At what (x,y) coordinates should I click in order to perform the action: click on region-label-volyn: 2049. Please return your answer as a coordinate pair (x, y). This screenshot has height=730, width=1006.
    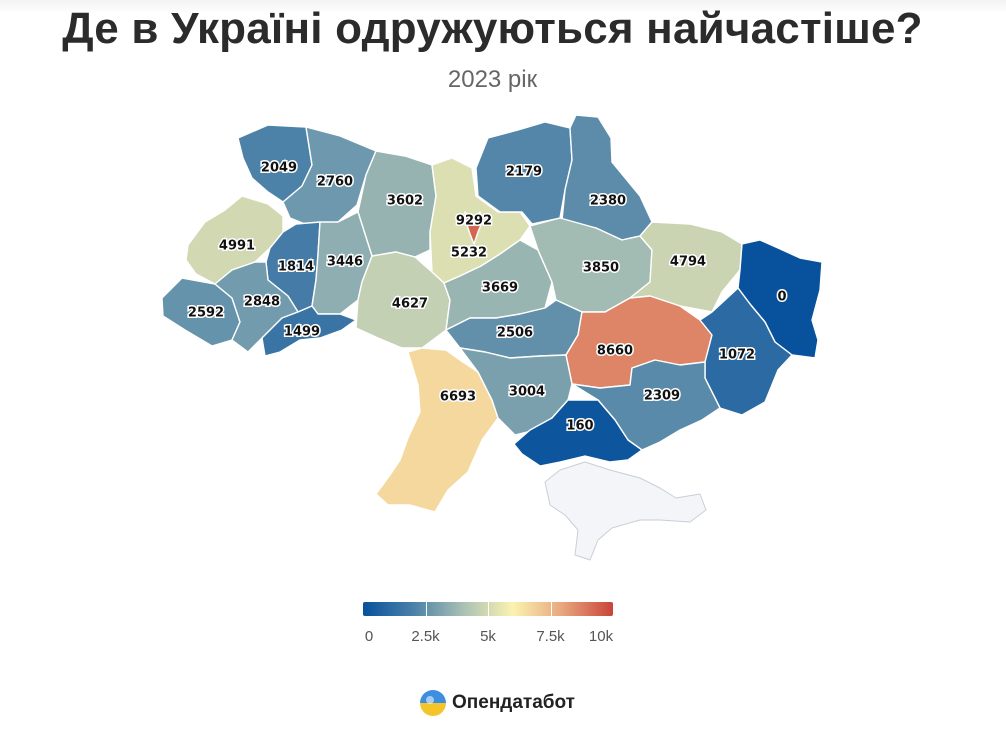
    Looking at the image, I should click on (279, 168).